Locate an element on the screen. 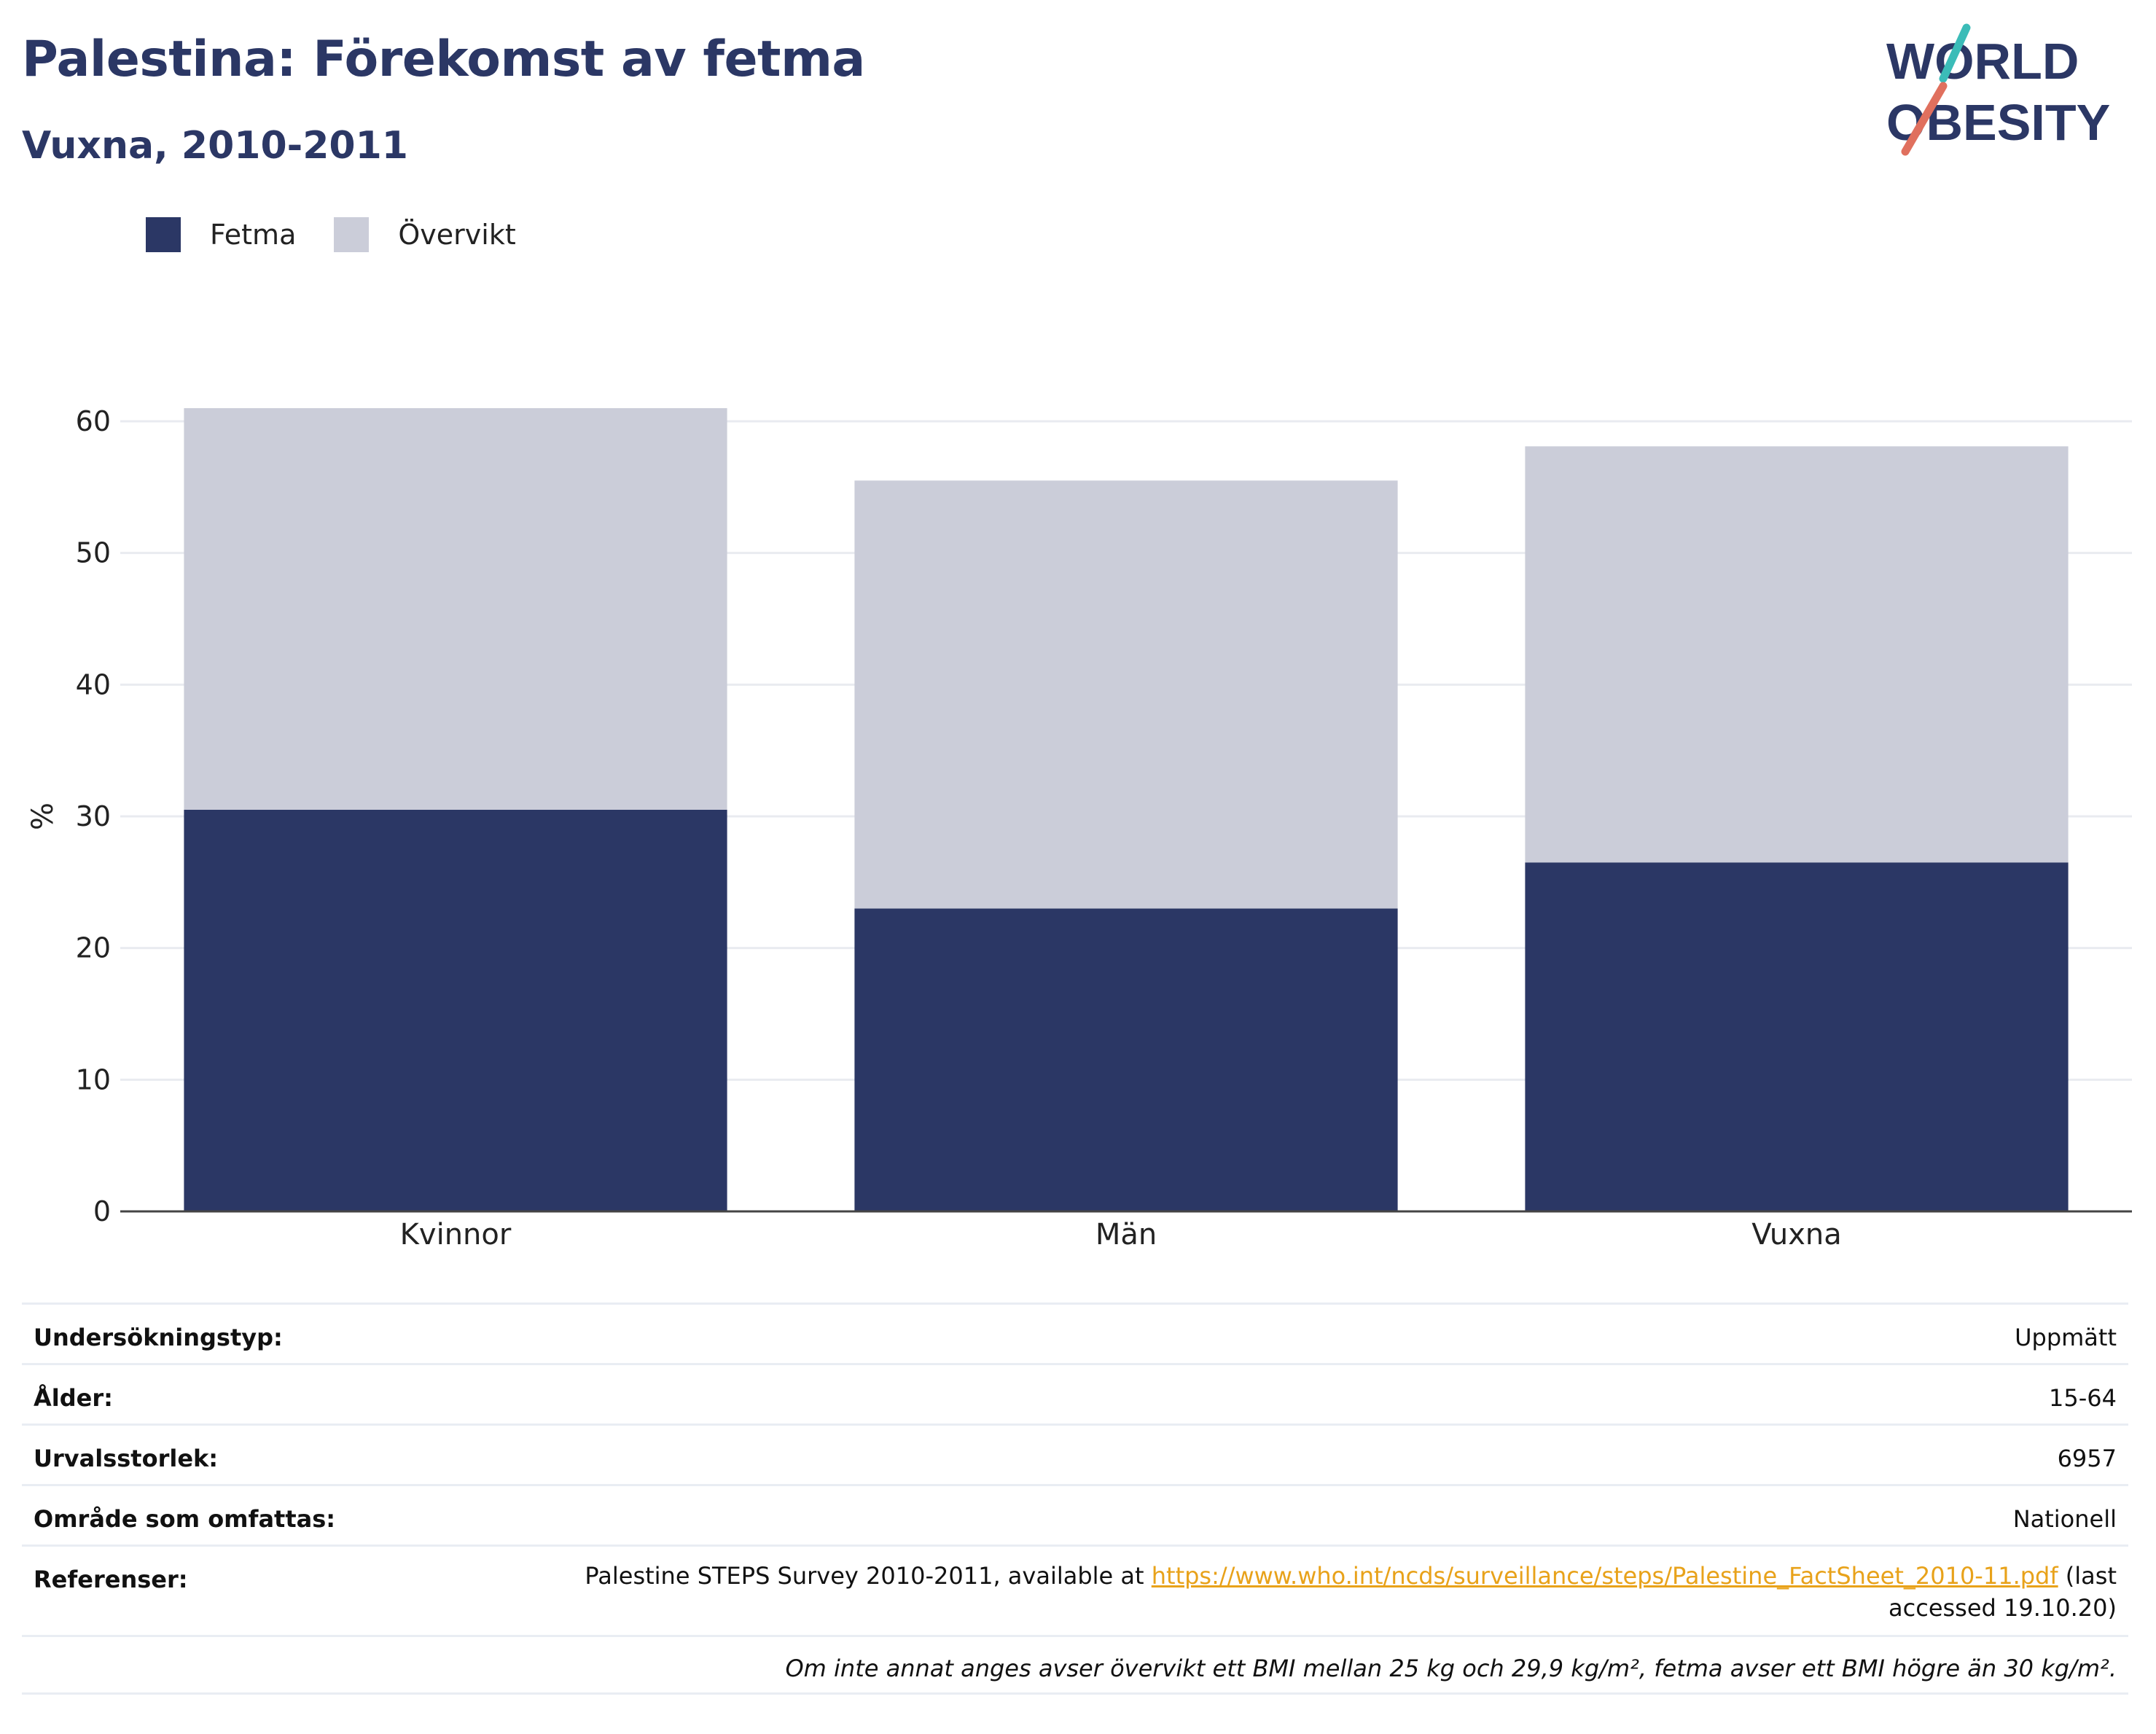 The image size is (2156, 1734). legend-label-fetma: Fetma is located at coordinates (254, 235).